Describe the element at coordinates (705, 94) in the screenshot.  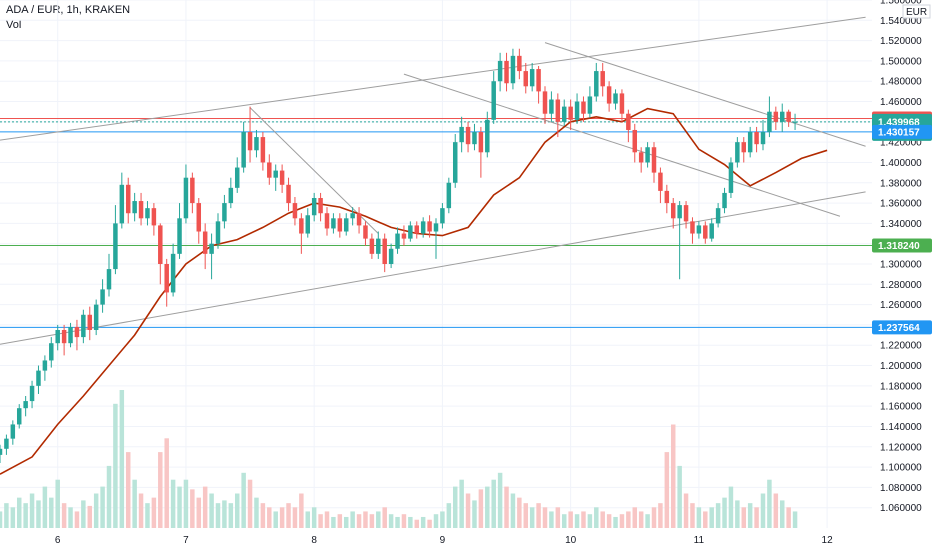
I see `trendline-descending-upper` at that location.